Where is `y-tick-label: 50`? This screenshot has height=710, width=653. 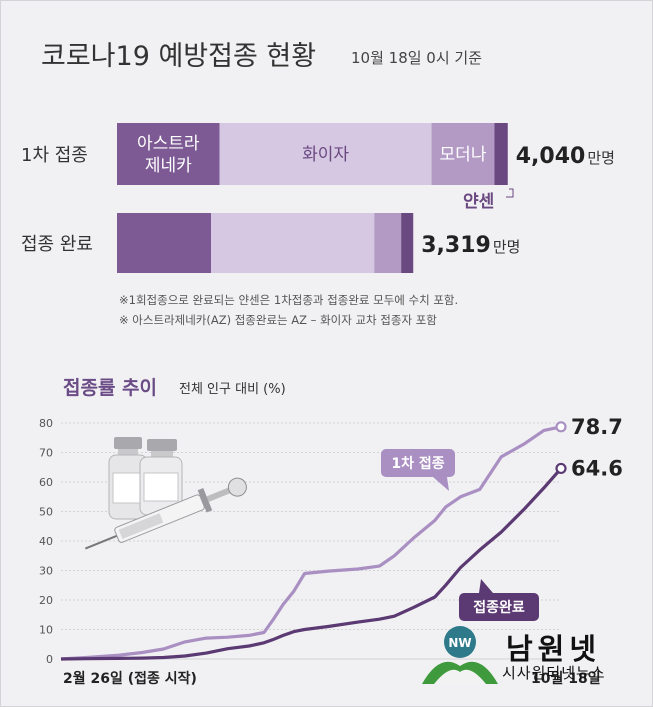
y-tick-label: 50 is located at coordinates (46, 512).